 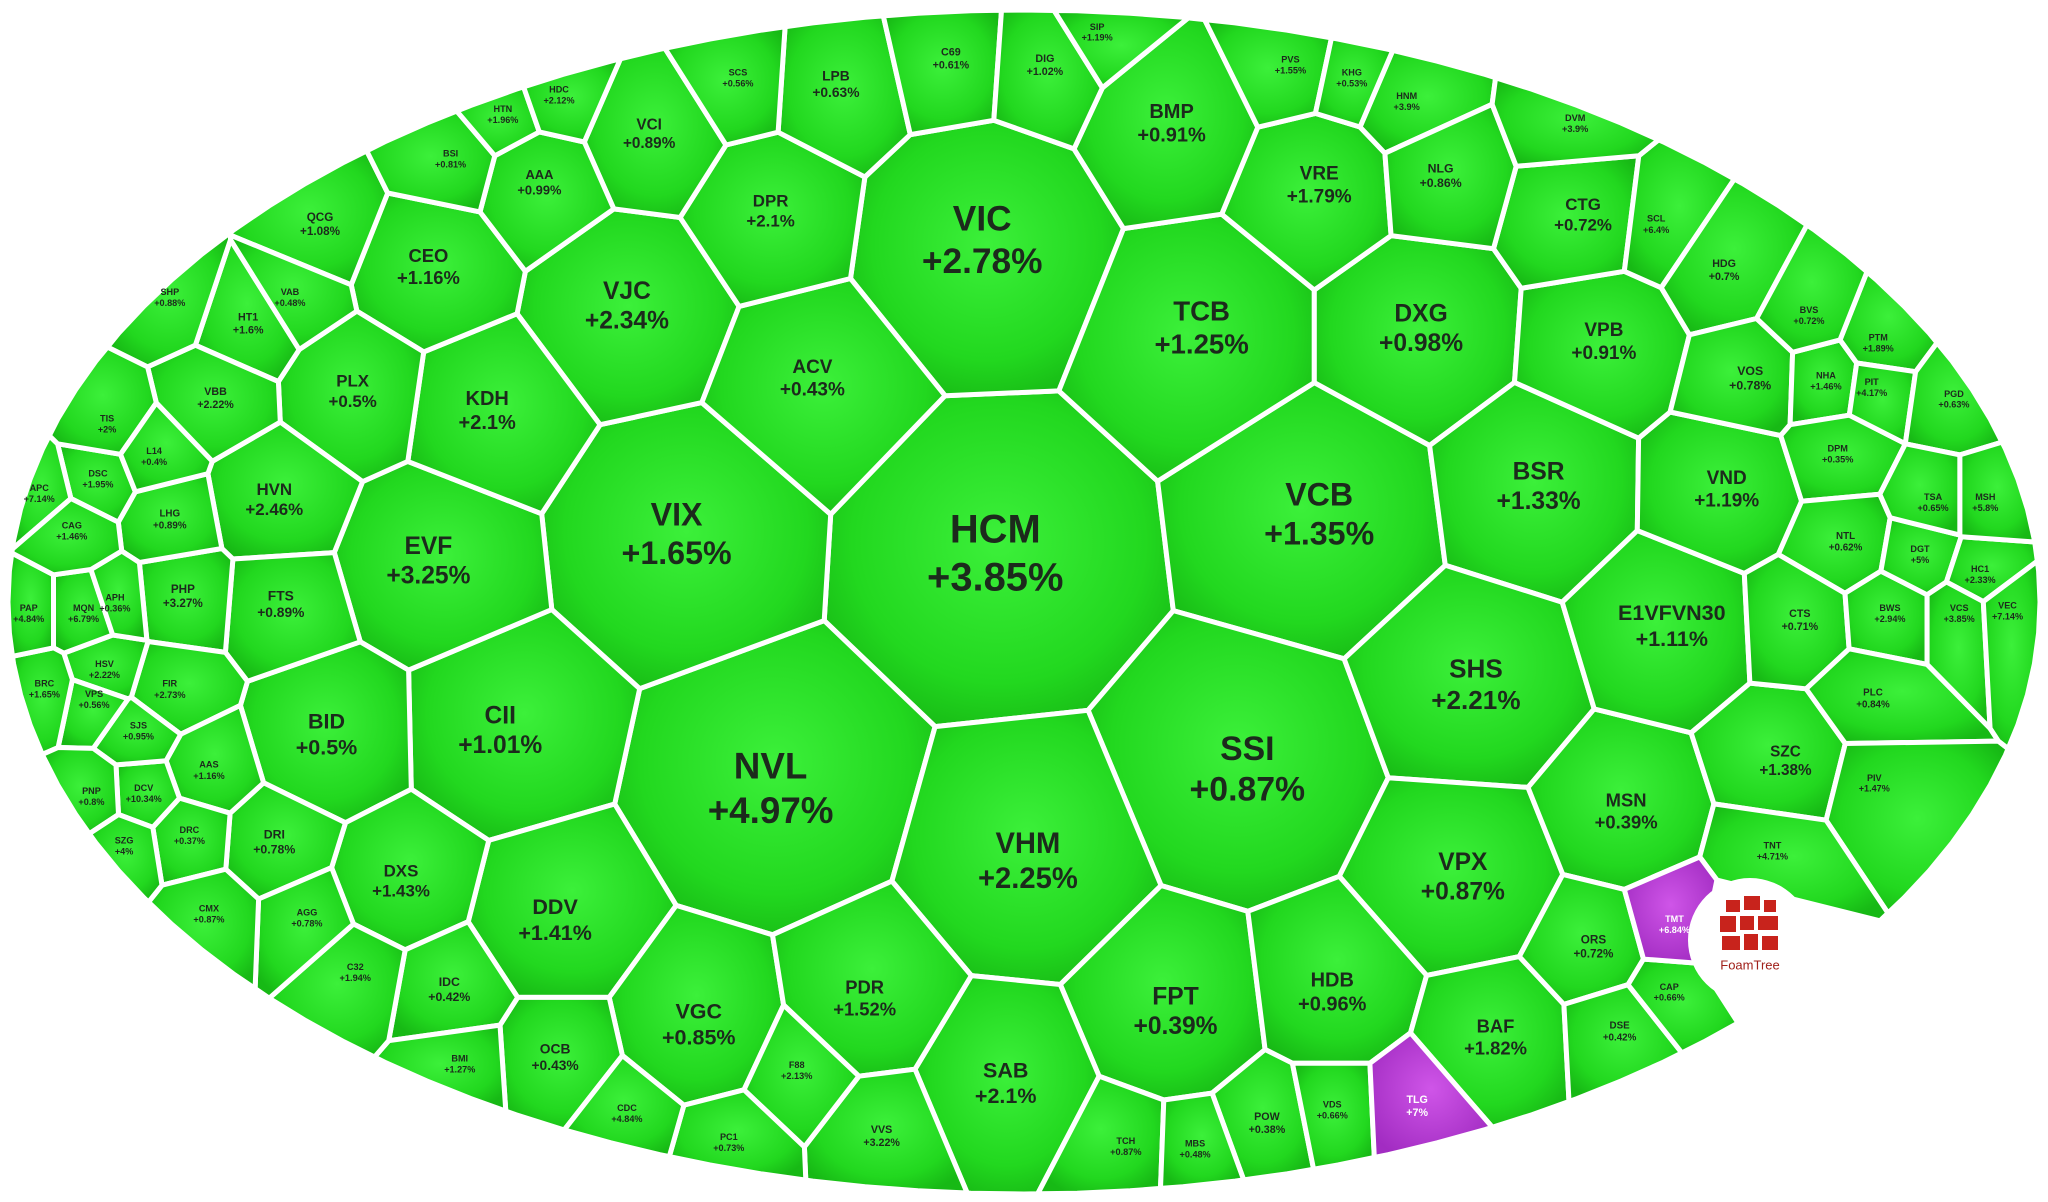 What do you see at coordinates (1672, 613) in the screenshot?
I see `ticker: E1VFVN30` at bounding box center [1672, 613].